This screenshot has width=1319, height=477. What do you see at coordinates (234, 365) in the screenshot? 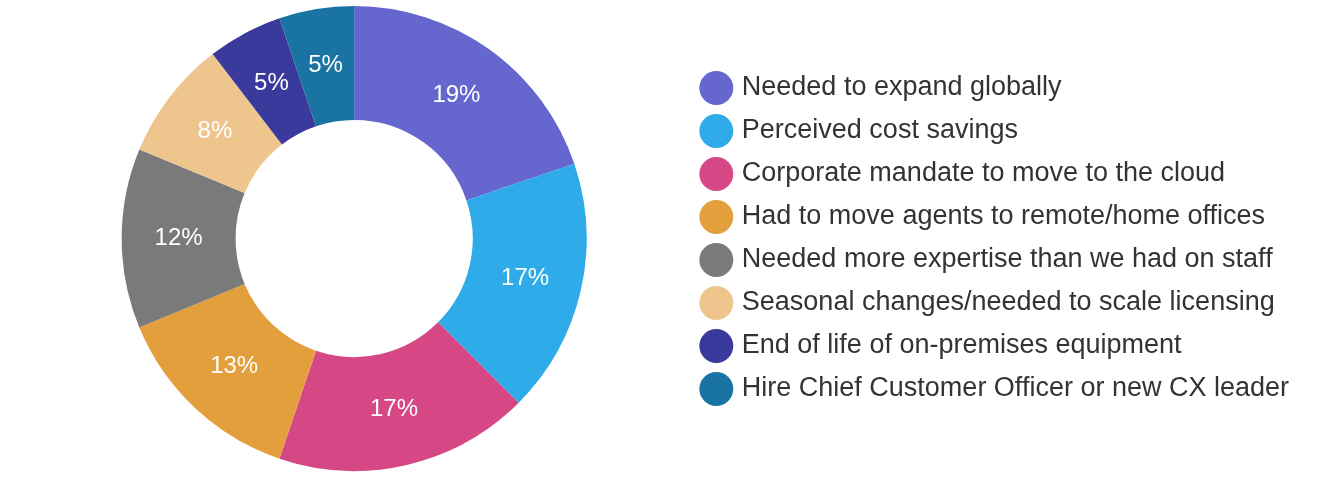
I see `data-label: 13%` at bounding box center [234, 365].